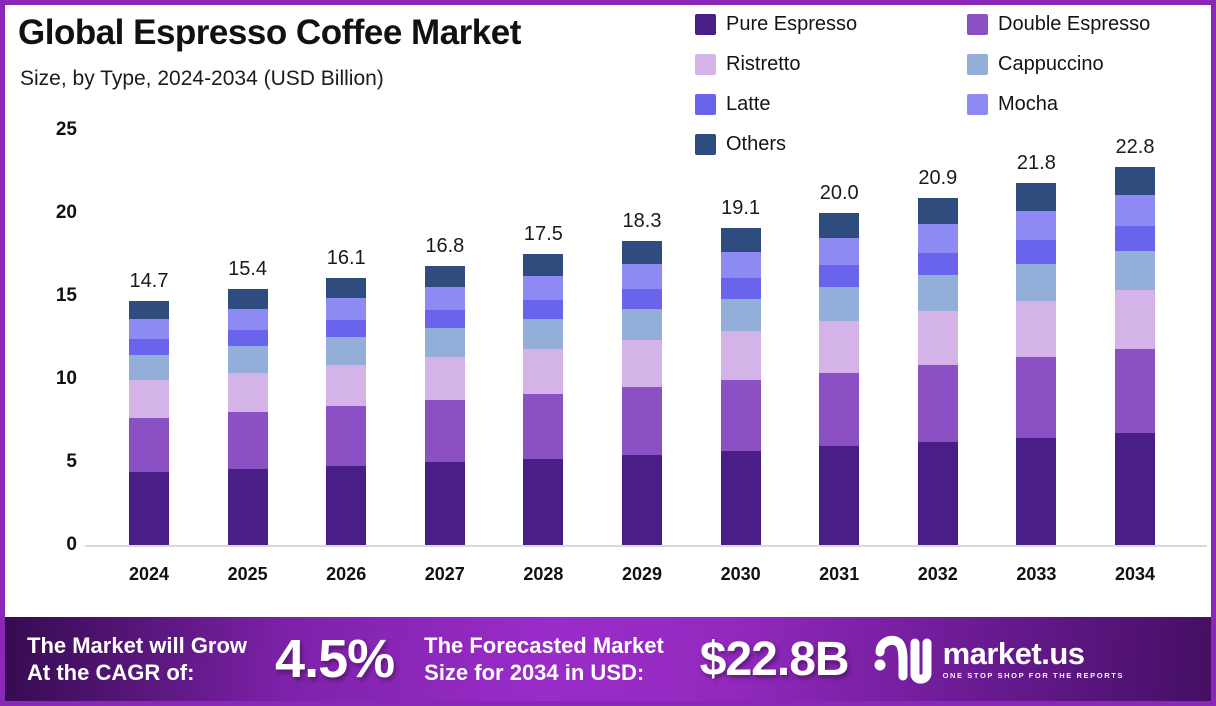 This screenshot has height=706, width=1216. I want to click on x-axis-year-label: 2032, so click(937, 574).